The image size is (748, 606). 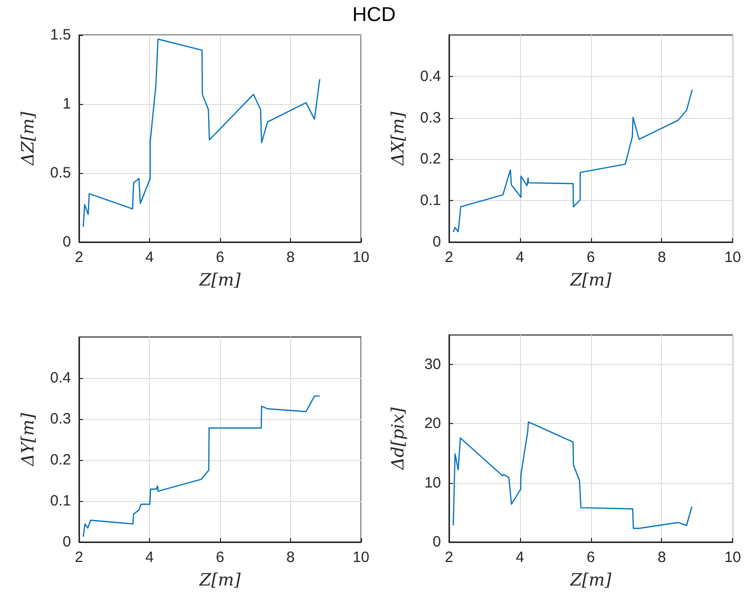 What do you see at coordinates (28, 439) in the screenshot?
I see `y-axis-title: ΔY[m]` at bounding box center [28, 439].